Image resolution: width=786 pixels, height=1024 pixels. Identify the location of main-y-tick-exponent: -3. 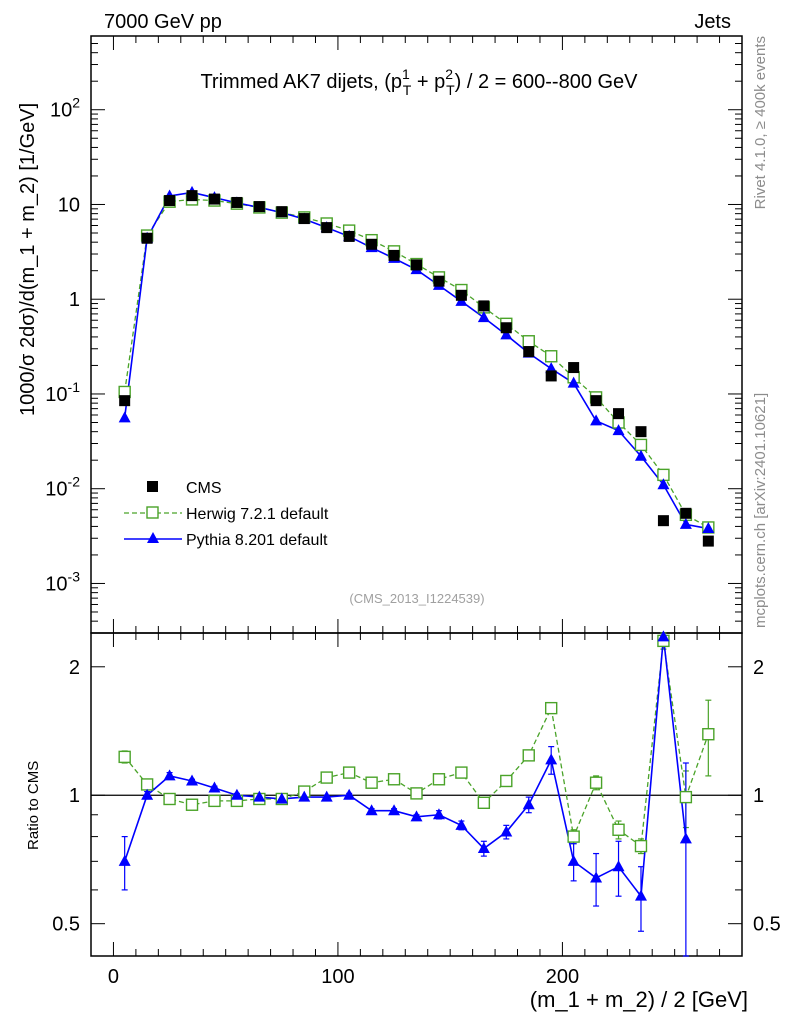
(74, 576).